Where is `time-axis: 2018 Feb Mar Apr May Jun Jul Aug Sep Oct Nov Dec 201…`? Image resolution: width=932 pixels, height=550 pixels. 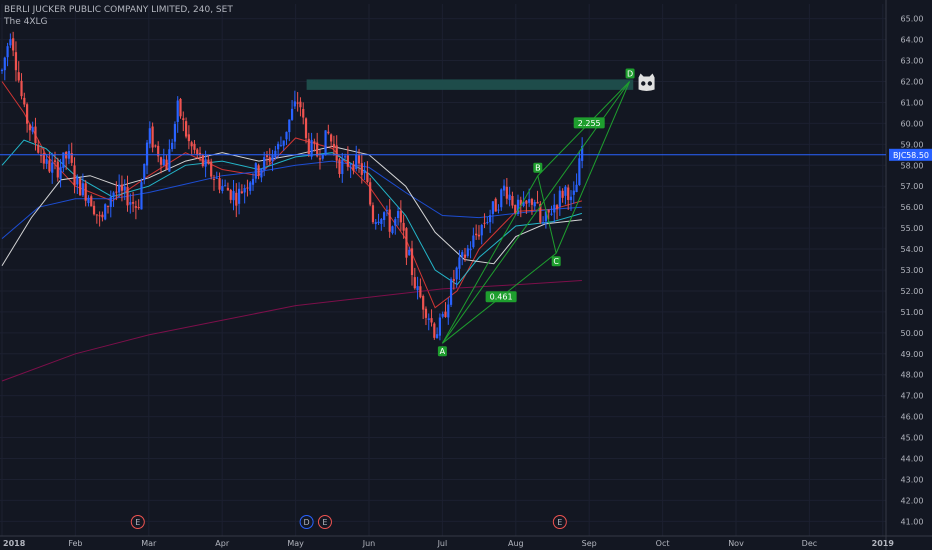 time-axis: 2018 Feb Mar Apr May Jun Jul Aug Sep Oct Nov Dec 201… is located at coordinates (466, 541).